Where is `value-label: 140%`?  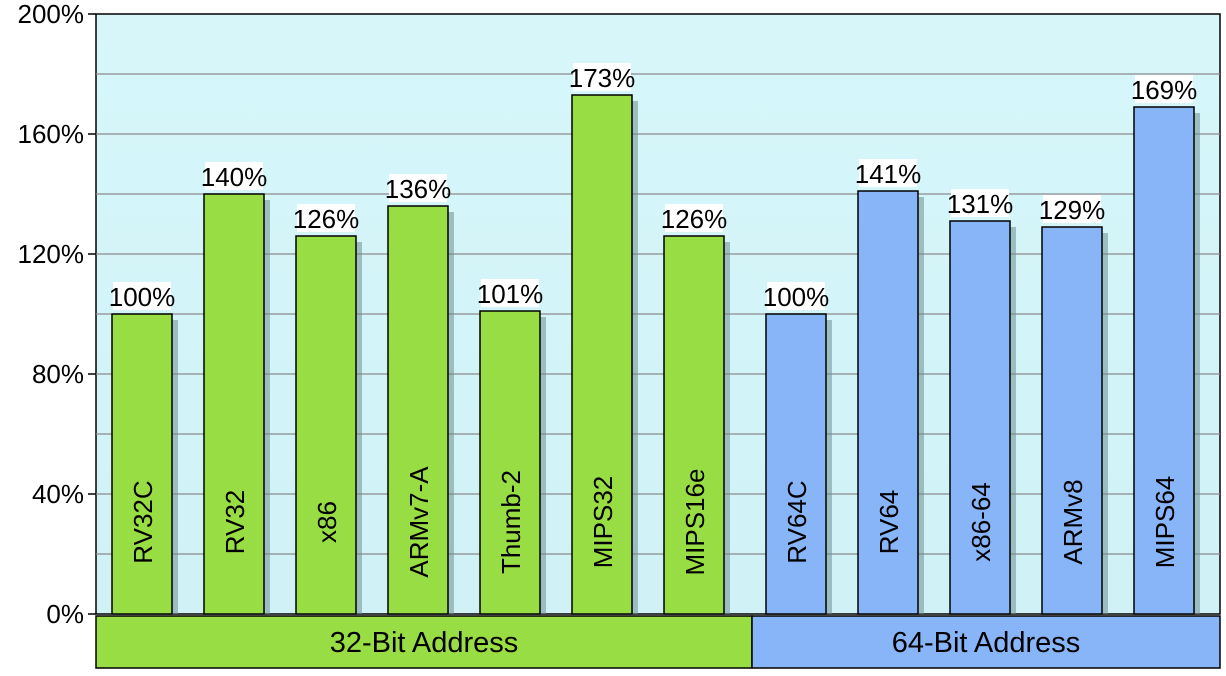 value-label: 140% is located at coordinates (234, 177).